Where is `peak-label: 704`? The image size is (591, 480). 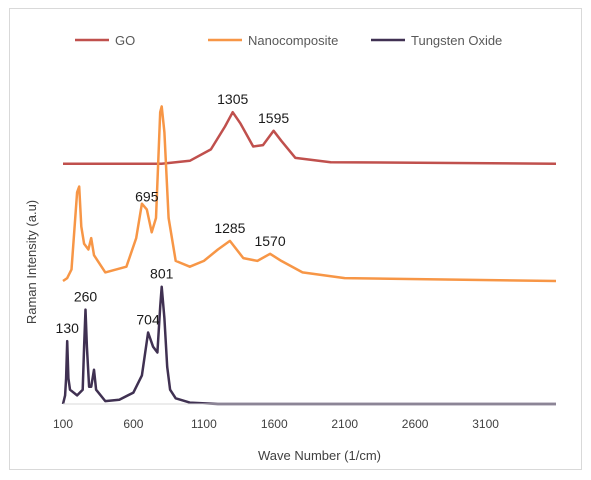
peak-label: 704 is located at coordinates (148, 319).